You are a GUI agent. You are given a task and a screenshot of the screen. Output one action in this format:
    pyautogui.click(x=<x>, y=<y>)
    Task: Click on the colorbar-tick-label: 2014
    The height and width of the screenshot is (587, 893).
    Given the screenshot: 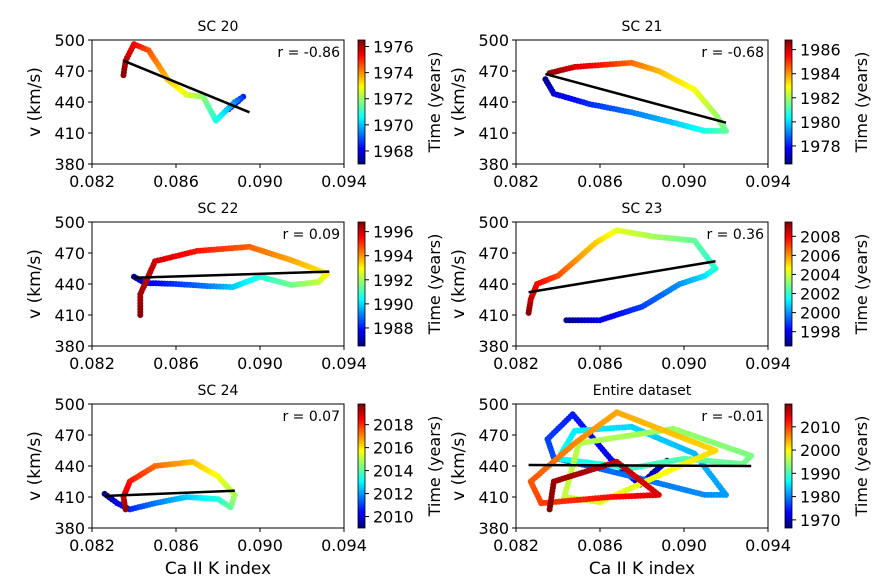 What is the action you would take?
    pyautogui.click(x=393, y=471)
    